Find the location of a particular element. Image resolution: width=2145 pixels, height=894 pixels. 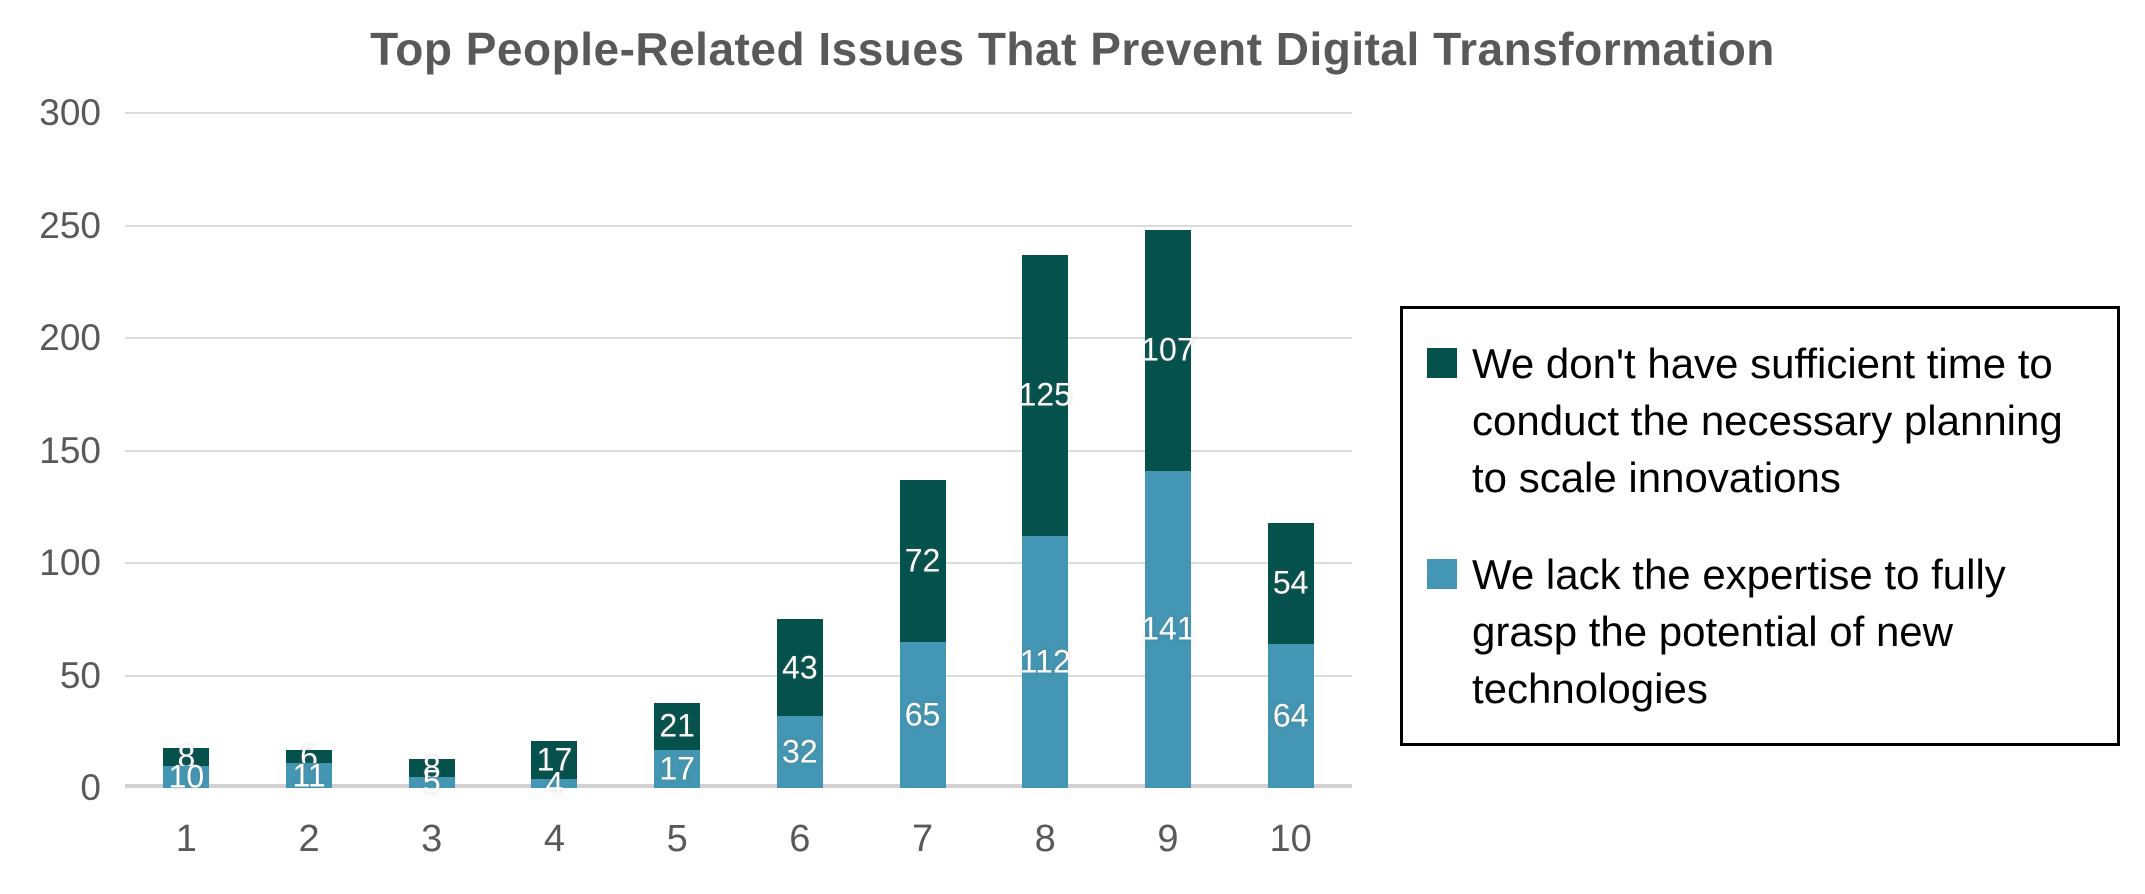

x-tick-label: 1 is located at coordinates (186, 839).